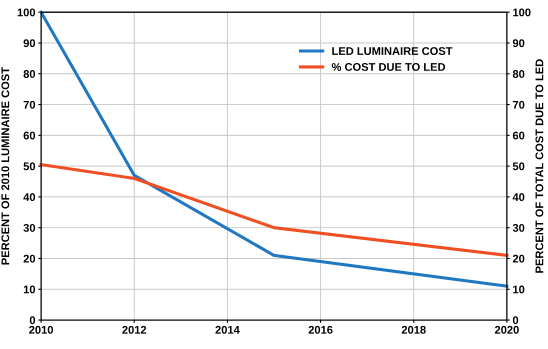 This screenshot has width=548, height=349. I want to click on y2-tick-label: 20, so click(518, 258).